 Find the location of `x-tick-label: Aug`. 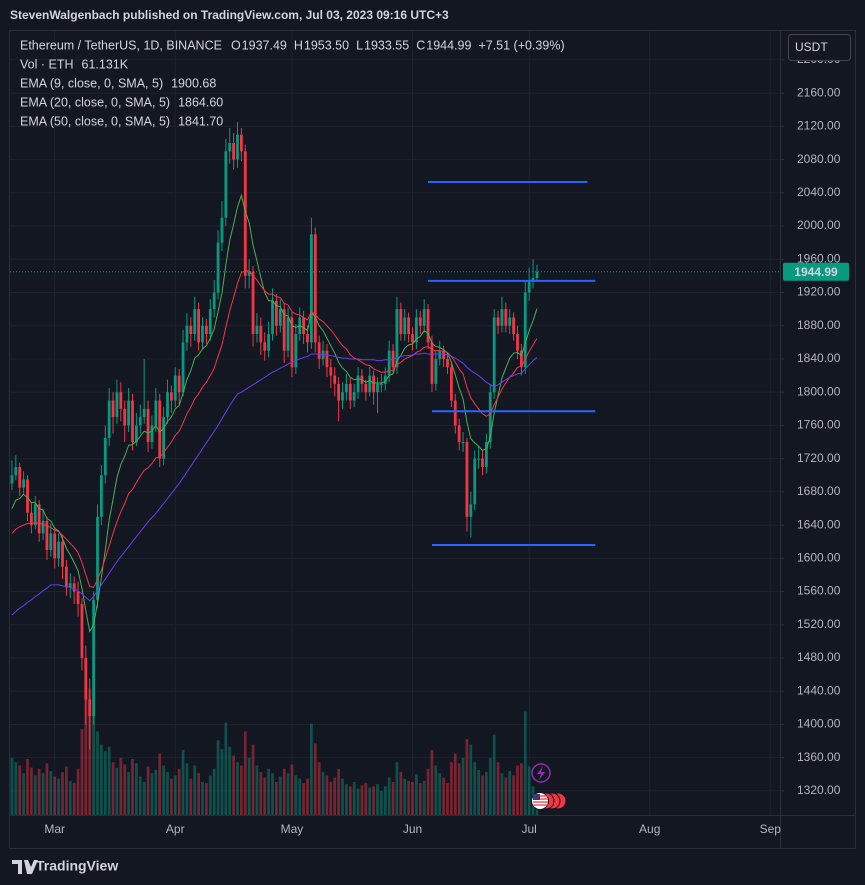

x-tick-label: Aug is located at coordinates (649, 829).